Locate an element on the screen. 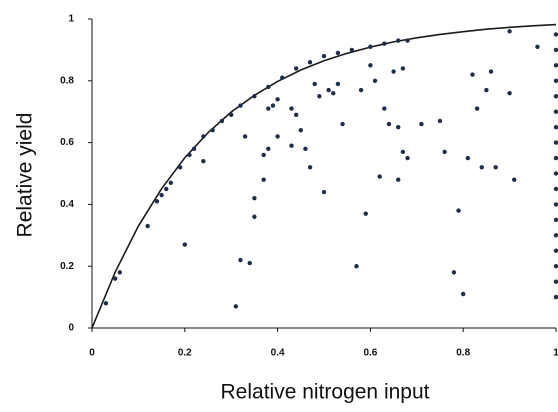 The image size is (558, 412). x-tick-label: 1 is located at coordinates (555, 353).